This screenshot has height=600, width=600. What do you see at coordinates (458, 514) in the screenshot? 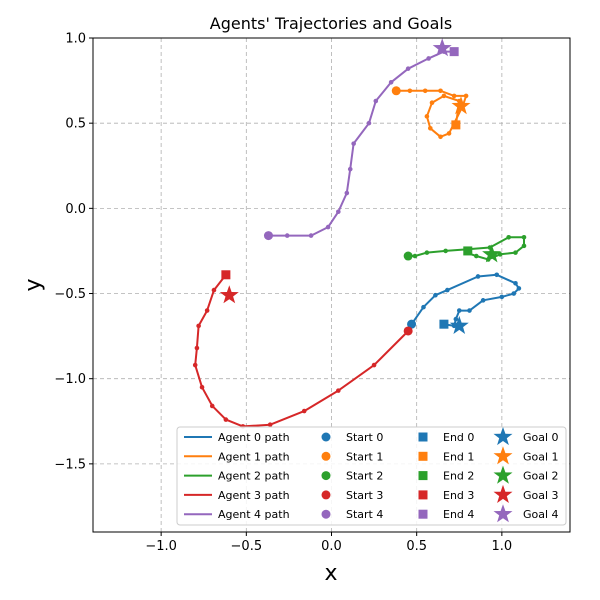
I see `legend-label: End 4` at bounding box center [458, 514].